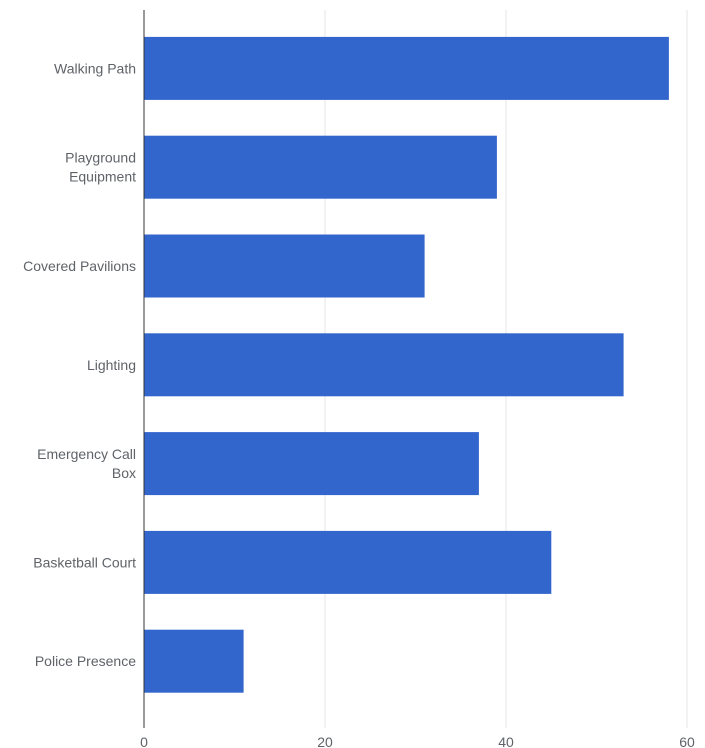 The height and width of the screenshot is (748, 705). I want to click on x-tick-label-0: 0, so click(144, 741).